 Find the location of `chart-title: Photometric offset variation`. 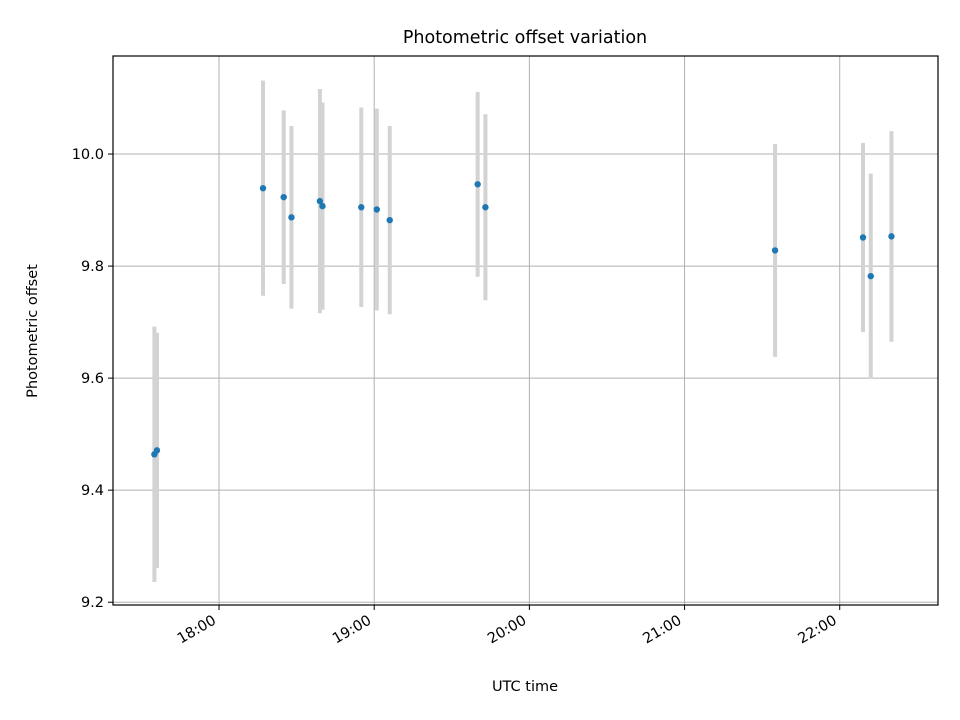

chart-title: Photometric offset variation is located at coordinates (525, 38).